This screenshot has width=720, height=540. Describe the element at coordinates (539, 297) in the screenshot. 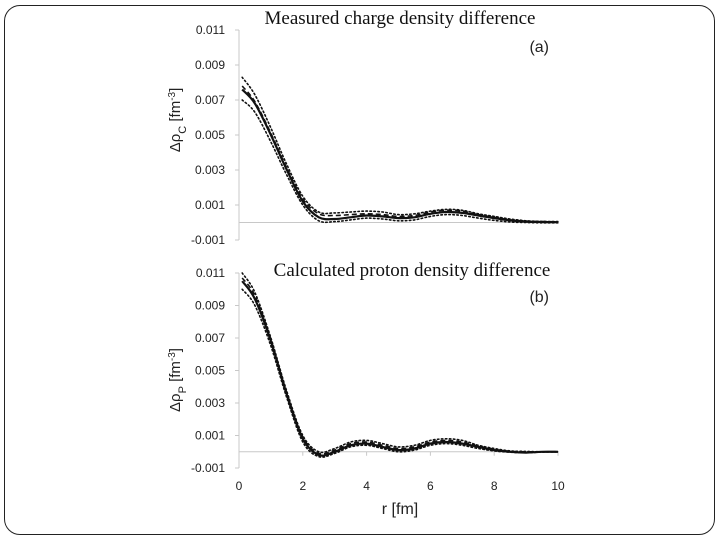

I see `panel-label: (b)` at that location.